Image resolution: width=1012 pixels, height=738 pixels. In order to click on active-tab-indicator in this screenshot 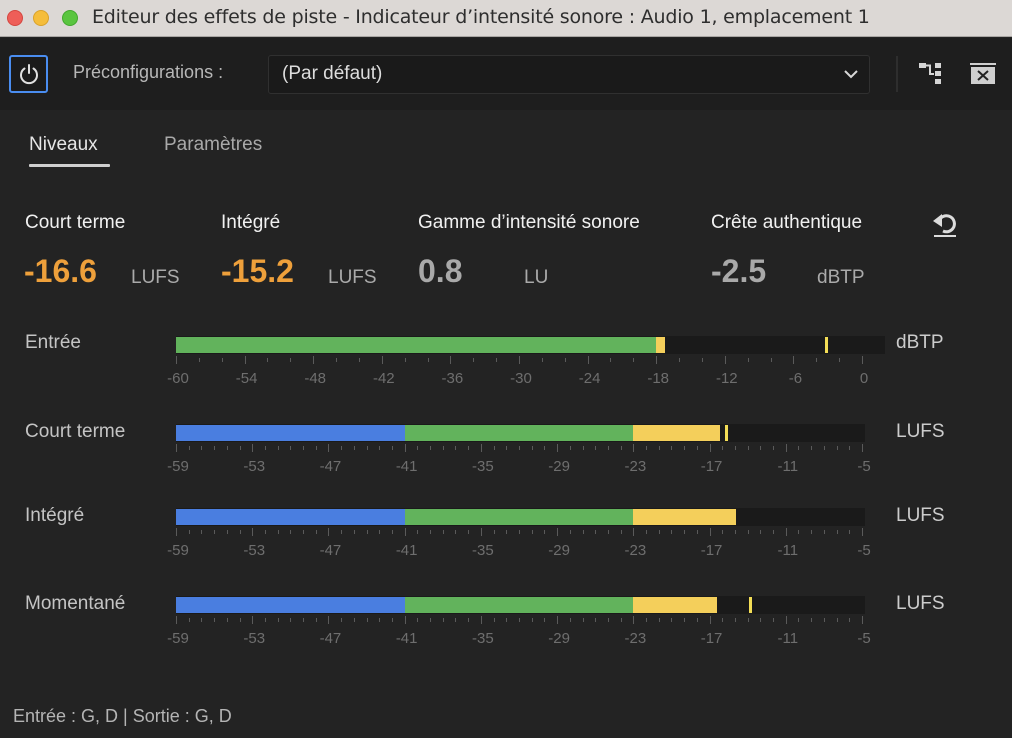, I will do `click(69, 165)`.